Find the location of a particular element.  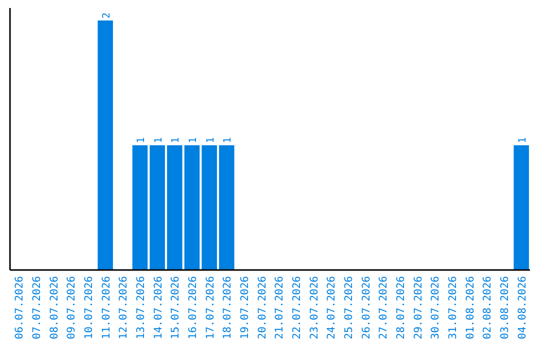

x-tick-label: 21.07.2026 is located at coordinates (280, 308).